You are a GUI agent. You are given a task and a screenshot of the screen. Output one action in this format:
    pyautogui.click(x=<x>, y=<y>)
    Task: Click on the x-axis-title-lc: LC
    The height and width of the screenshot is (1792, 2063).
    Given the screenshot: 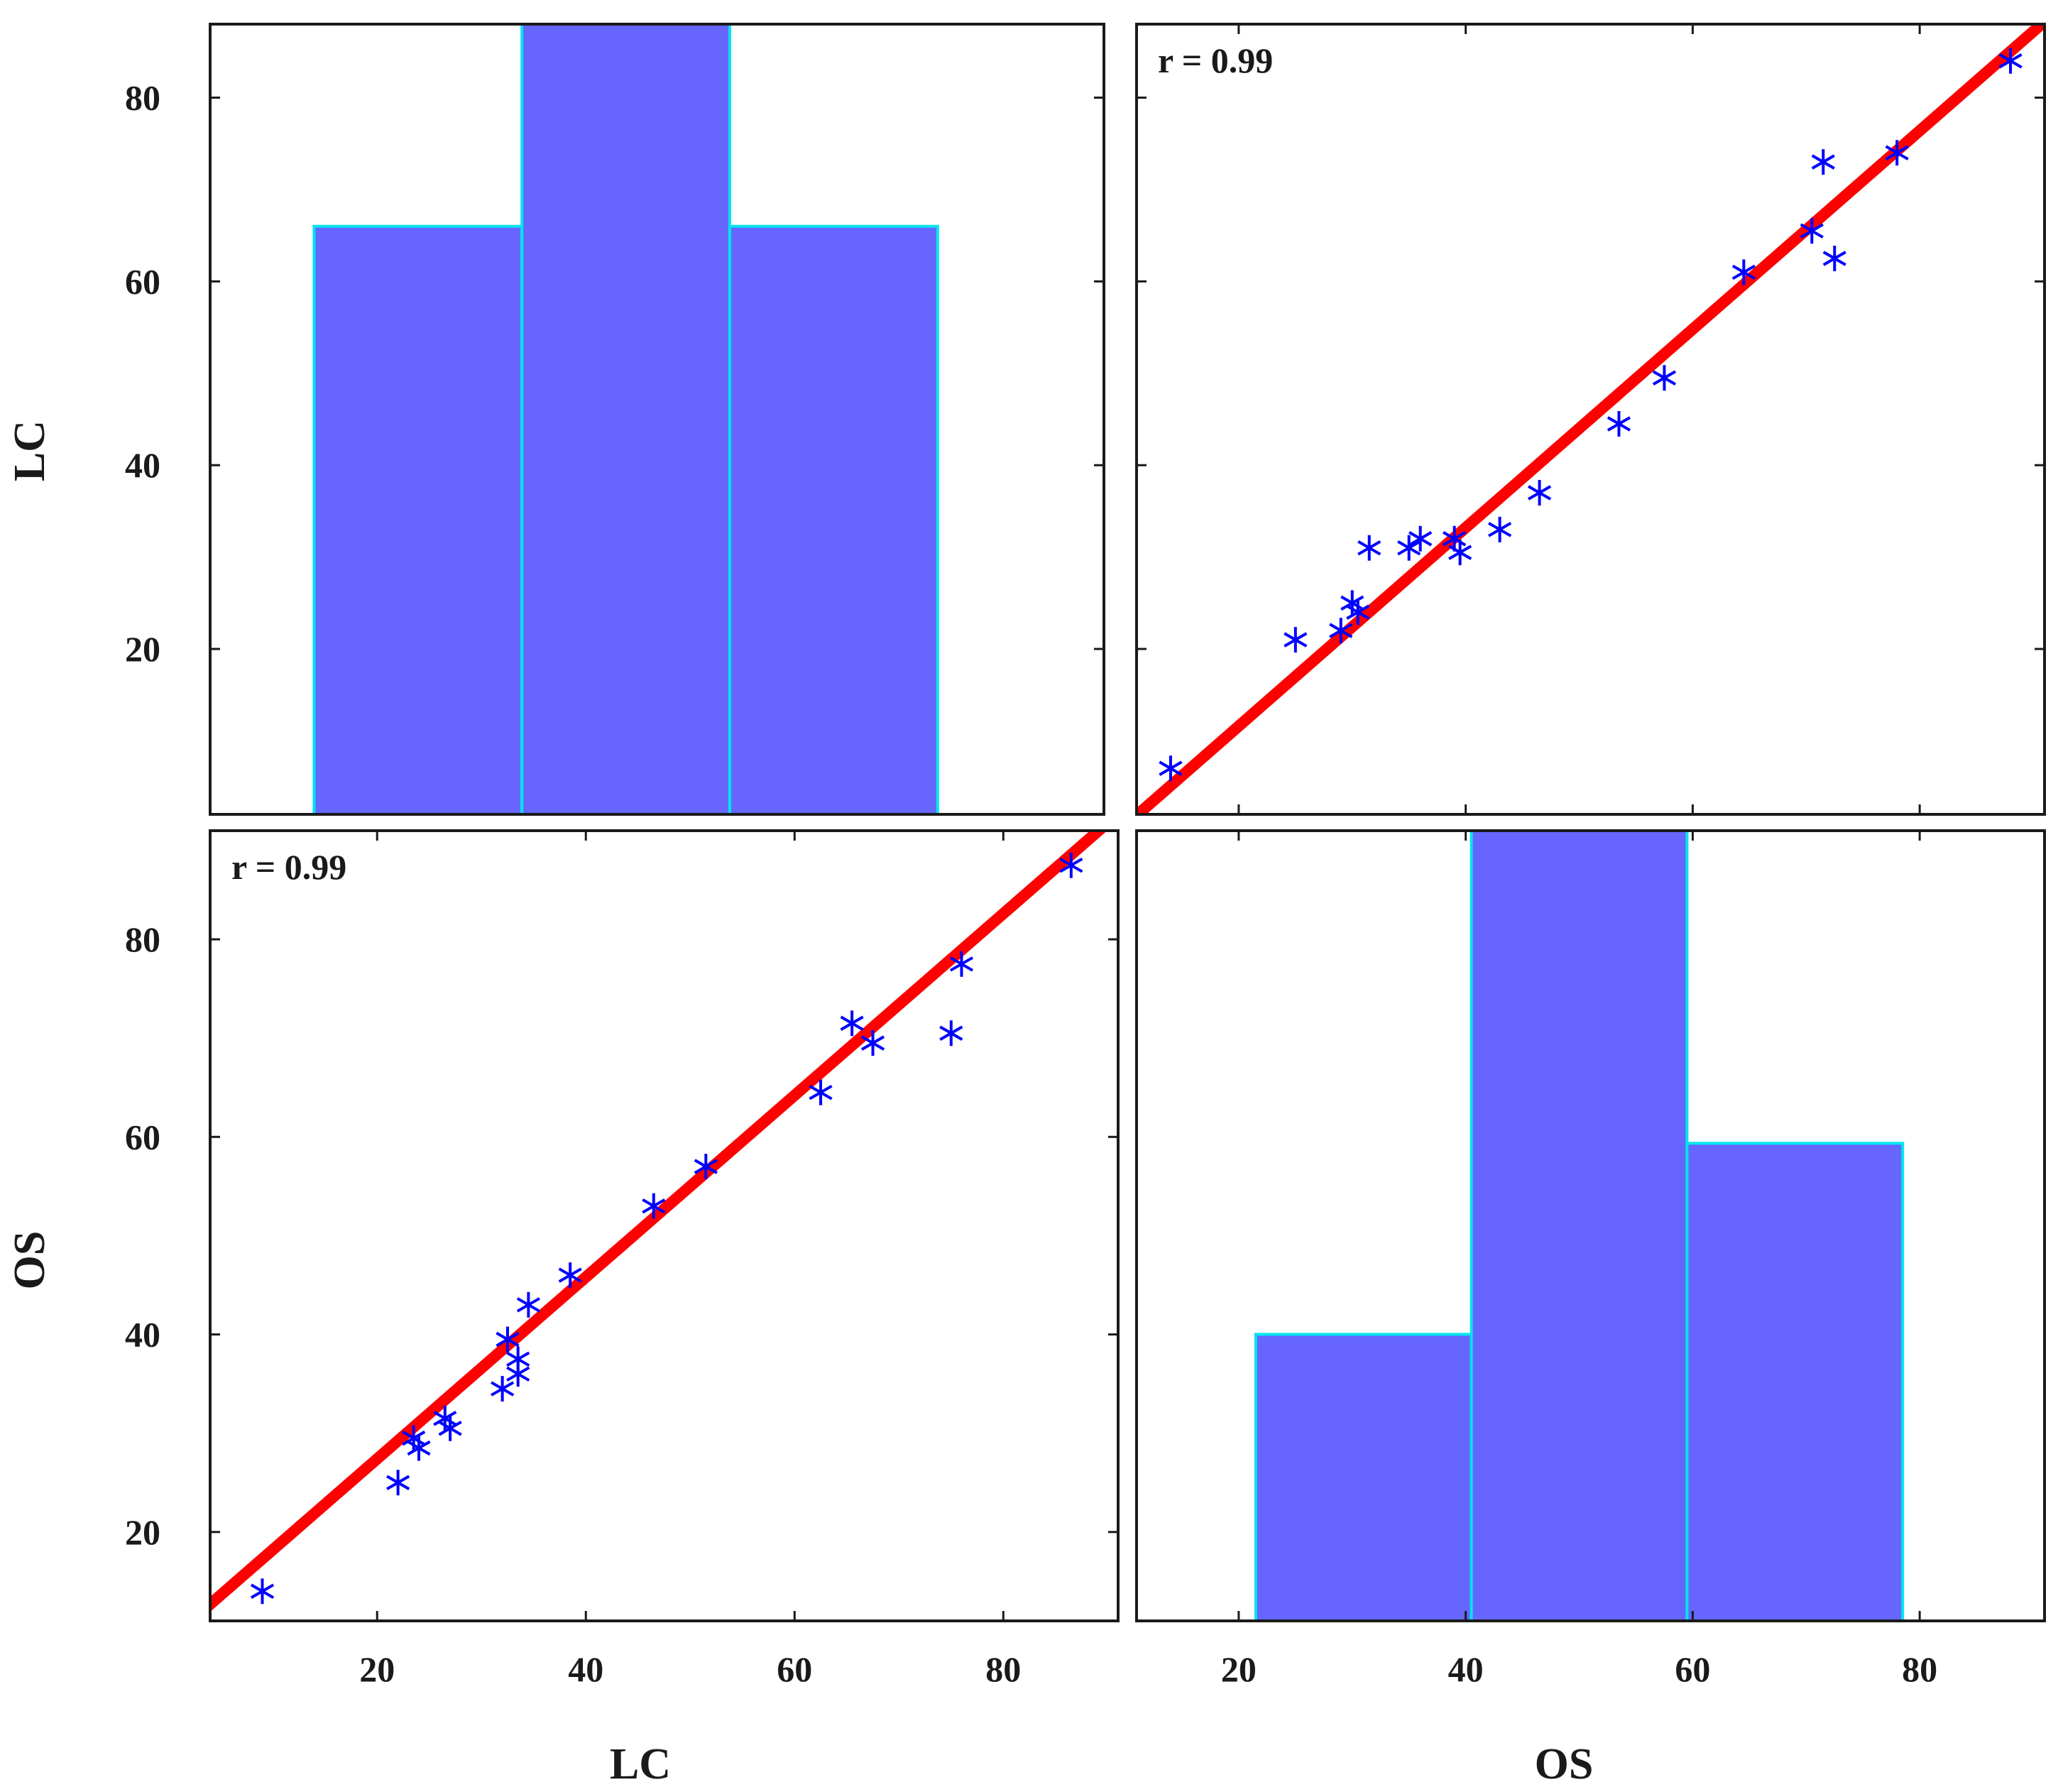 What is the action you would take?
    pyautogui.click(x=640, y=1764)
    